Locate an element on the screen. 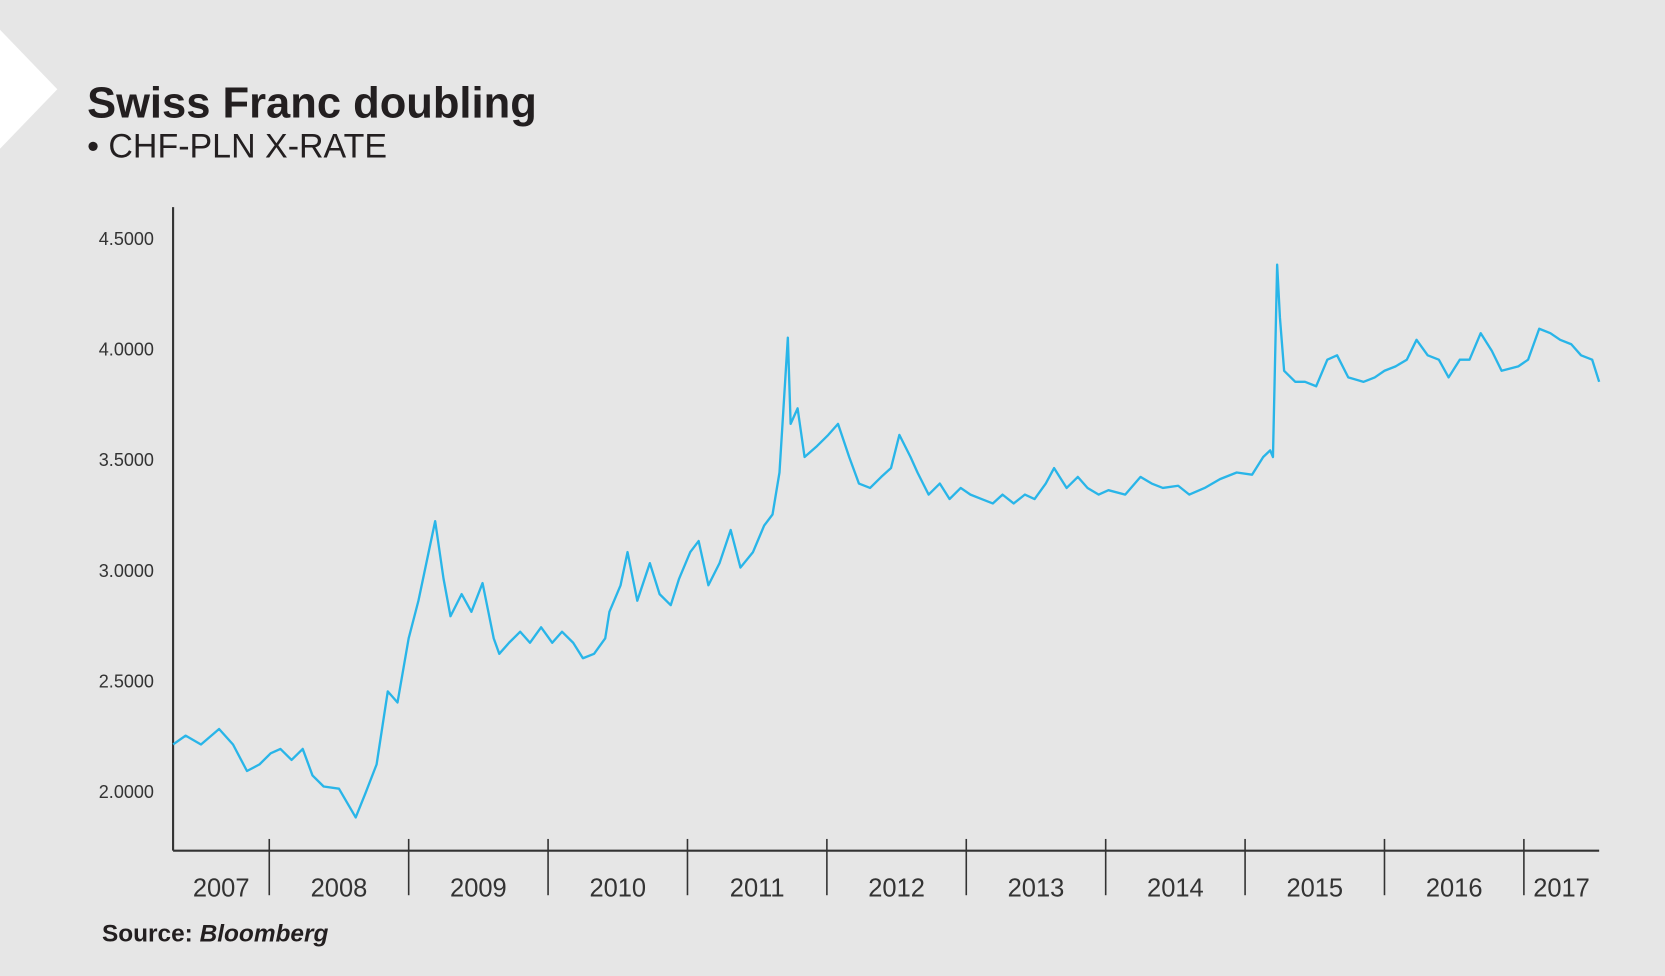 This screenshot has height=976, width=1665. x-tick-label: 2007 is located at coordinates (221, 889).